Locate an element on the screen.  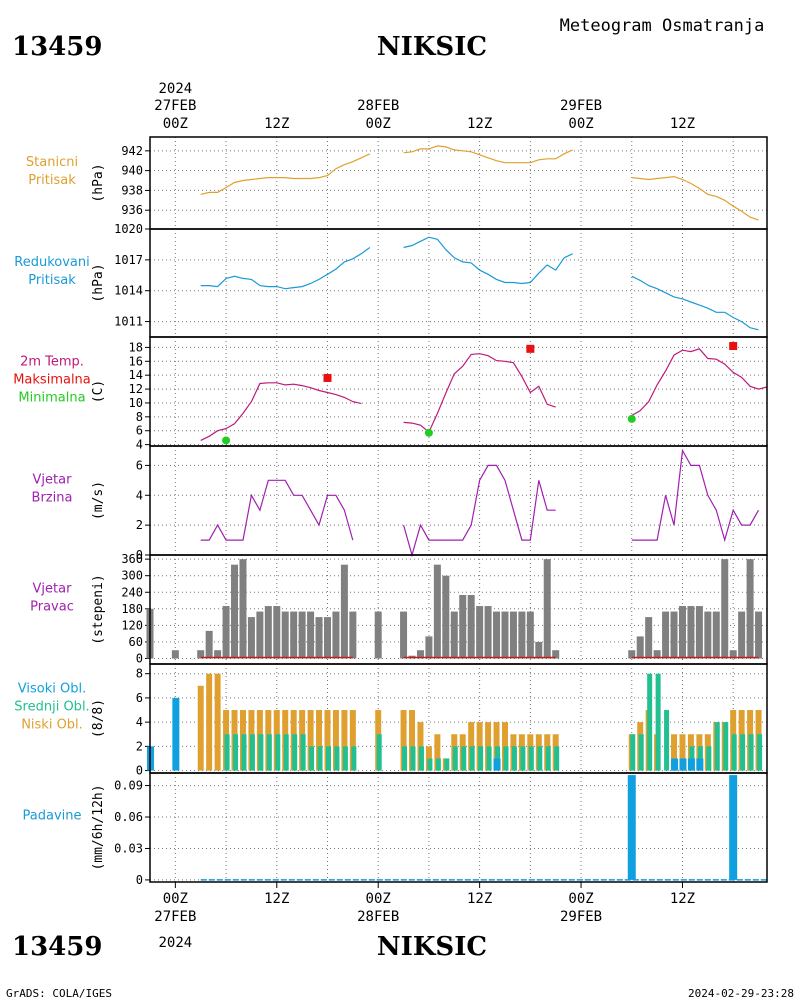
y-axis-unit: (mm/6h/12h) is located at coordinates (98, 827).